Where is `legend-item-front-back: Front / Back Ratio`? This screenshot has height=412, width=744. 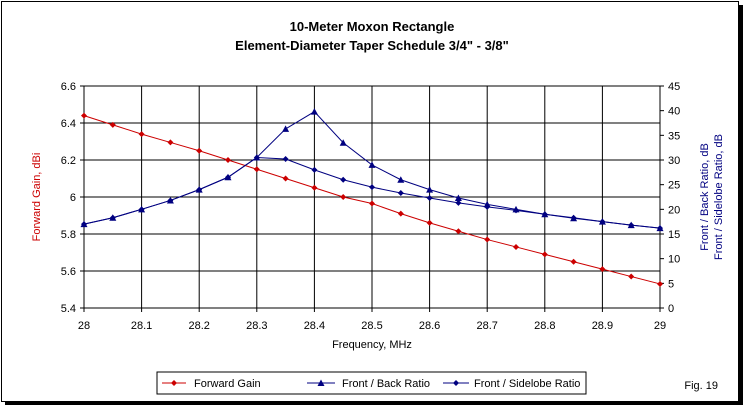 legend-item-front-back: Front / Back Ratio is located at coordinates (368, 384).